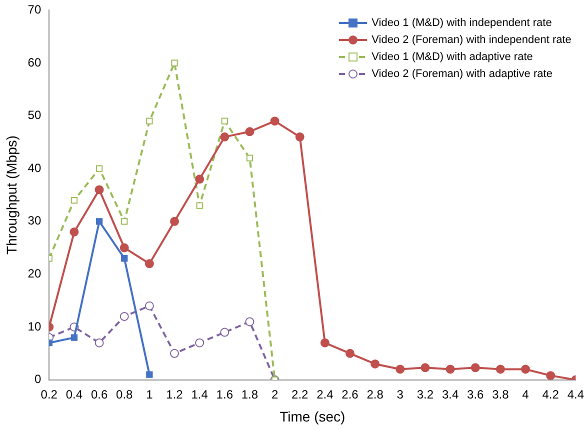 The height and width of the screenshot is (430, 587). I want to click on y-tick-label: 70, so click(35, 9).